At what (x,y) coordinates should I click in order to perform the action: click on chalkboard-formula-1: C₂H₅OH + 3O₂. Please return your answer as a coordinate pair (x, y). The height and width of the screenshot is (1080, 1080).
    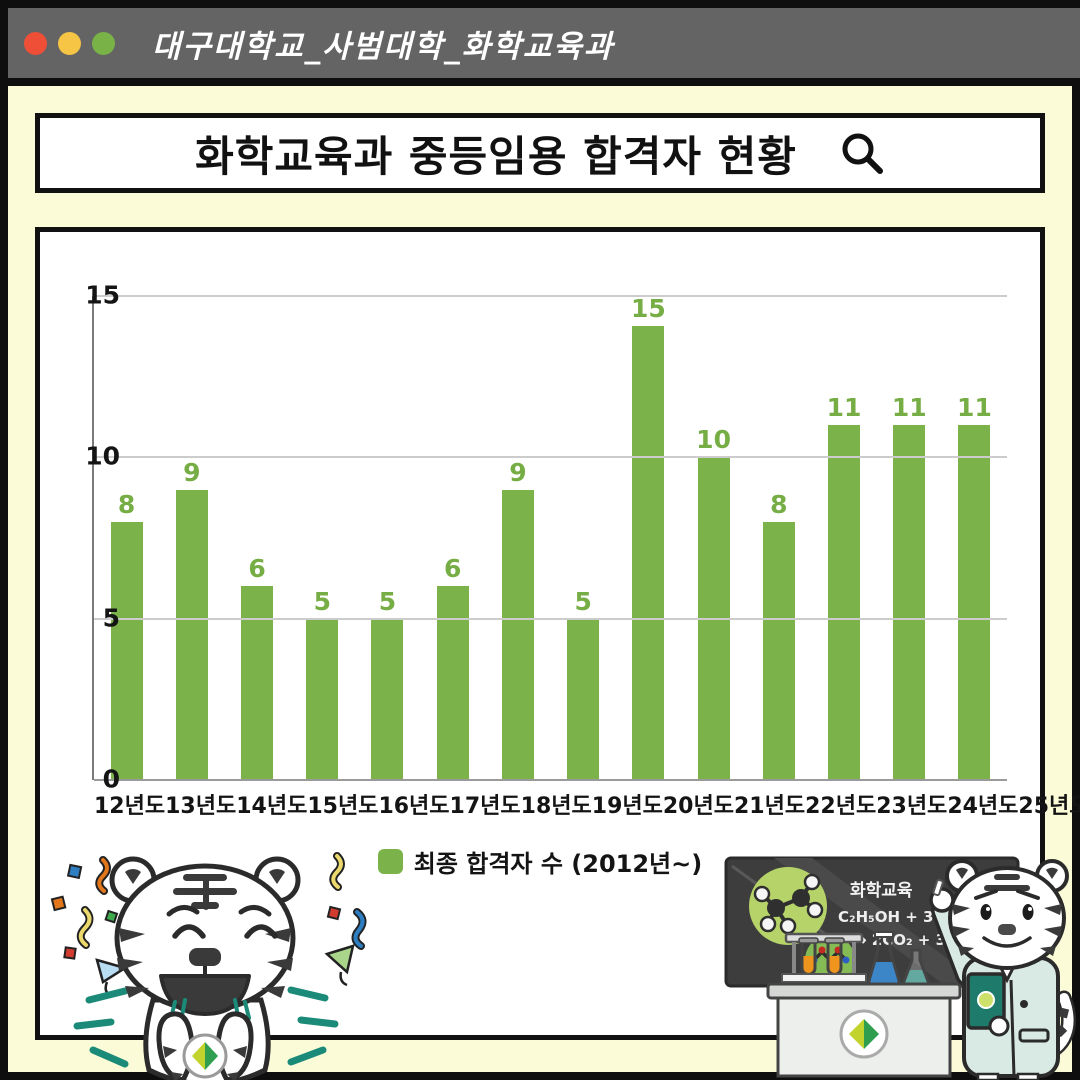
    Looking at the image, I should click on (895, 917).